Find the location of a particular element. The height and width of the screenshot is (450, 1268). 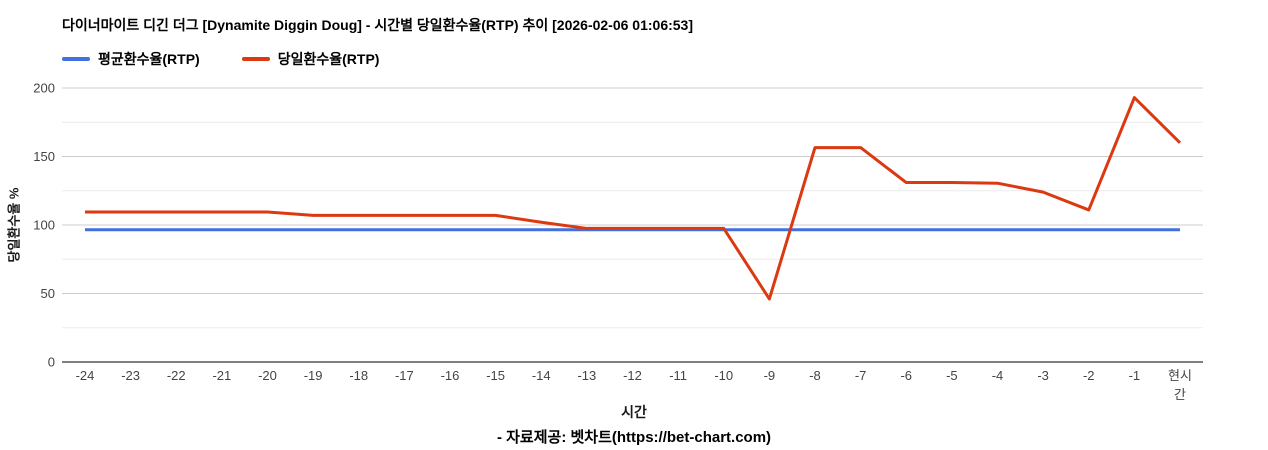

x-tick-label: -21 is located at coordinates (221, 375).